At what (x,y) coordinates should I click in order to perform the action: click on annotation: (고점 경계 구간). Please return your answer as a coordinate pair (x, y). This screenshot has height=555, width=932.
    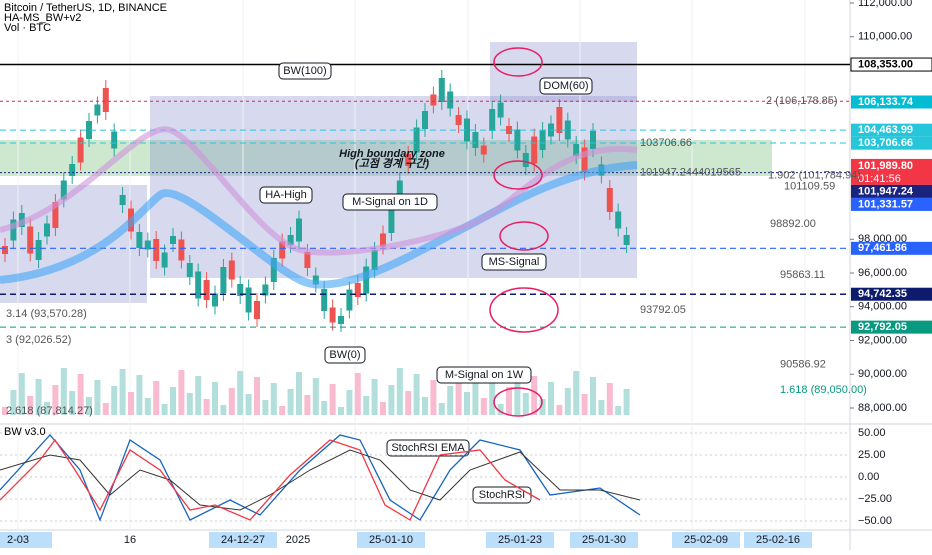
    Looking at the image, I should click on (392, 163).